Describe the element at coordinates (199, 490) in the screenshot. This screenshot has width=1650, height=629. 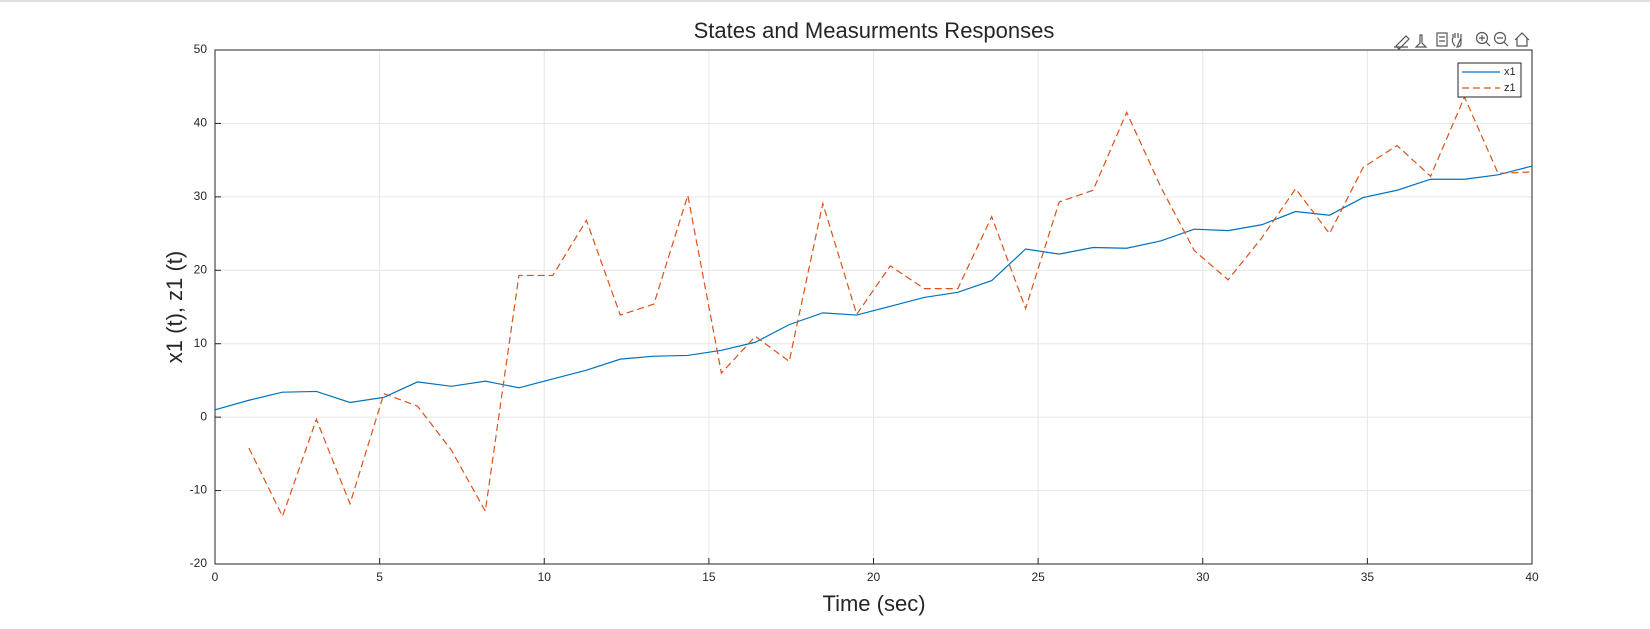
I see `y-tick-label: -10` at that location.